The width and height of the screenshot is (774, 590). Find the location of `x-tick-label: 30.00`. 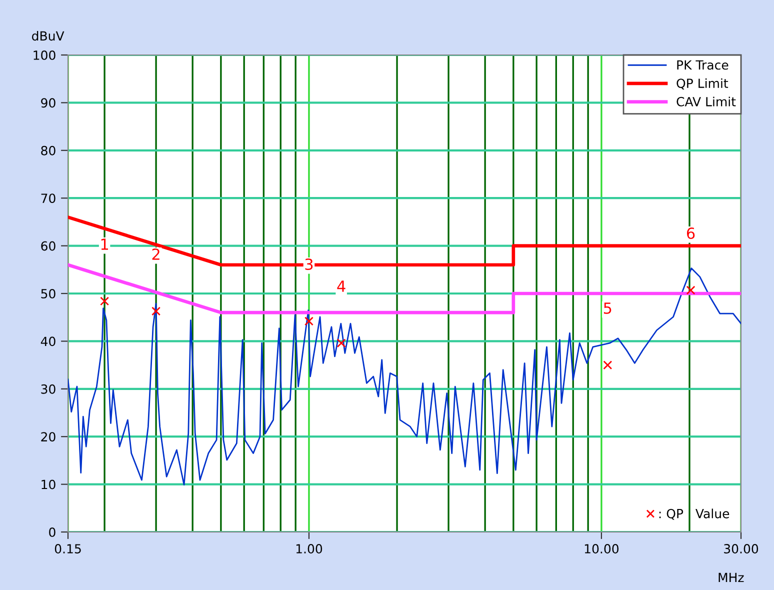

x-tick-label: 30.00 is located at coordinates (741, 549).